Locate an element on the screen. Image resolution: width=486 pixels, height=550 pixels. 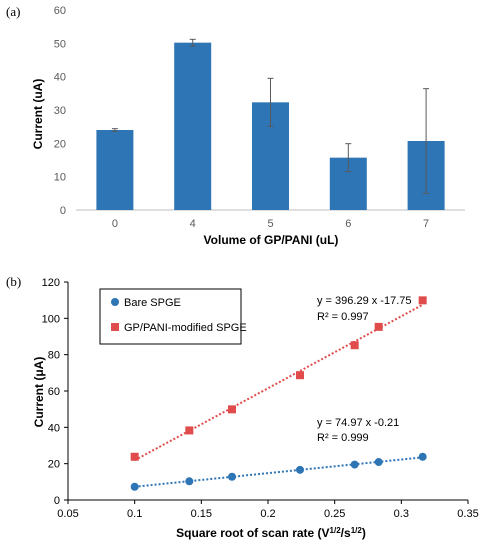
y-tick-label: 10 is located at coordinates (60, 178).